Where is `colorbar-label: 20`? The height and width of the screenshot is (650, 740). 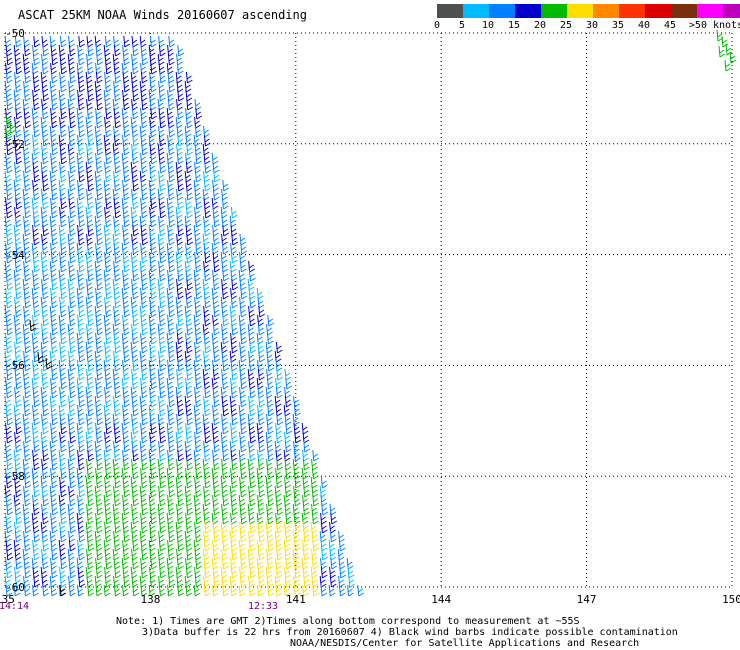 colorbar-label: 20 is located at coordinates (540, 25).